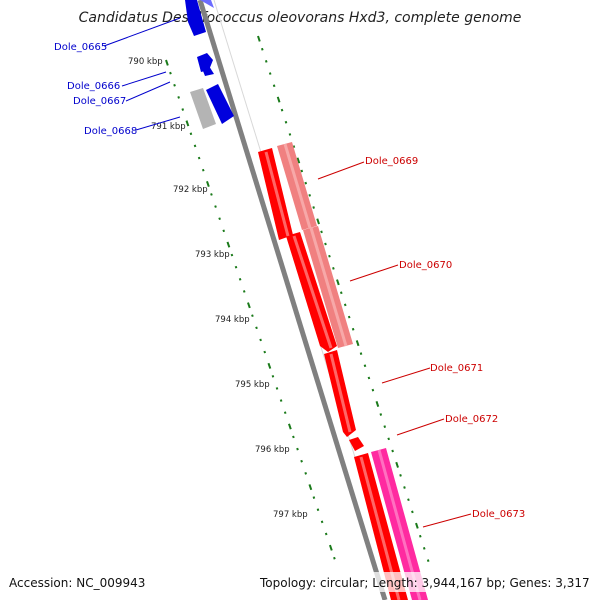 Image resolution: width=600 pixels, height=600 pixels. Describe the element at coordinates (145, 62) in the screenshot. I see `tick-label-790: 790 kbp` at that location.